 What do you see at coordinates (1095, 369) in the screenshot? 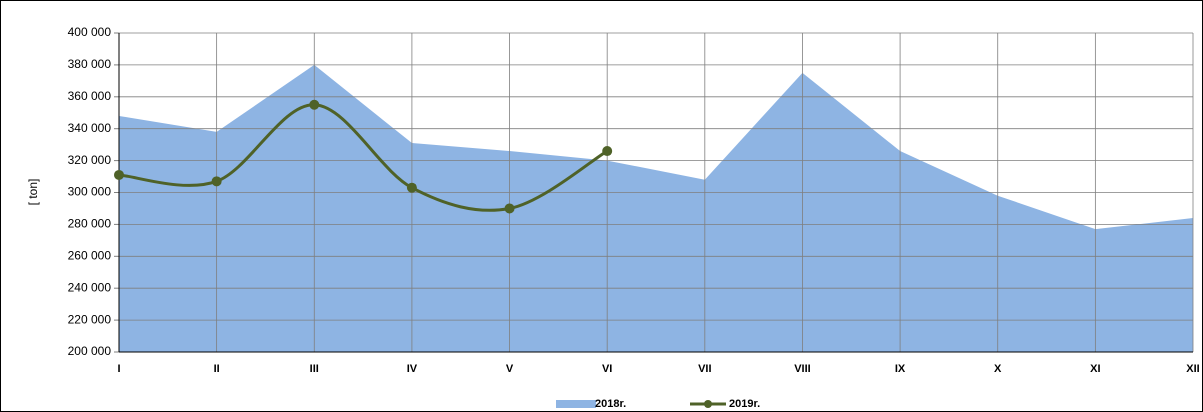
I see `x-tick-label: XI` at bounding box center [1095, 369].